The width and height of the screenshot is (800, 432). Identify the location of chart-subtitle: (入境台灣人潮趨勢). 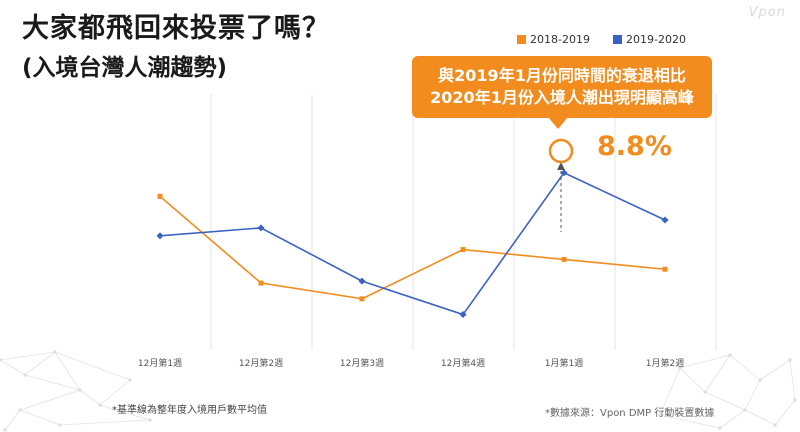
(125, 68).